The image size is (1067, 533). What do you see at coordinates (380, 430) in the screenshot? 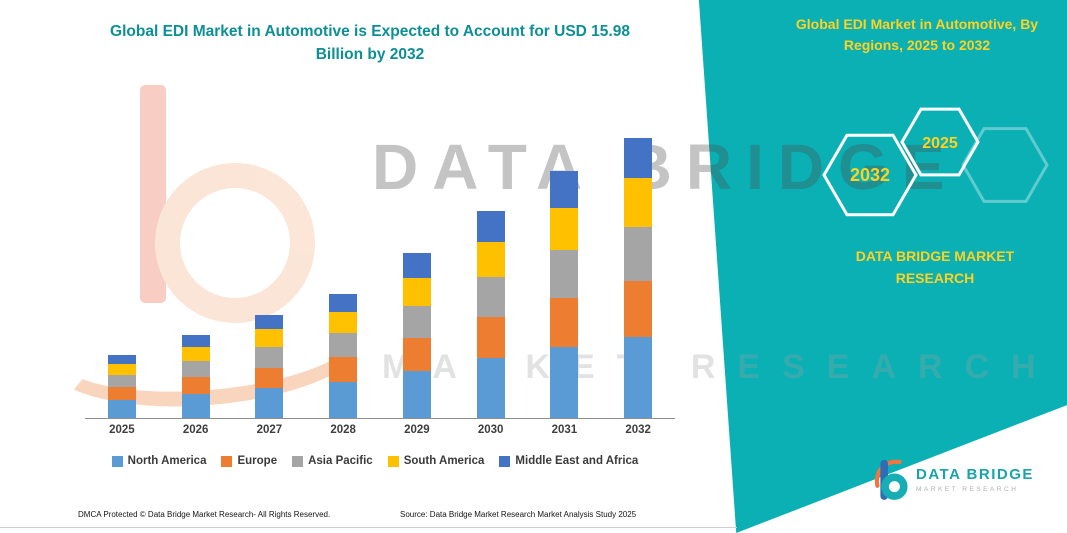
I see `x-axis-labels: 2025 2026 2027 2028 2029 2030 2031 2032` at bounding box center [380, 430].